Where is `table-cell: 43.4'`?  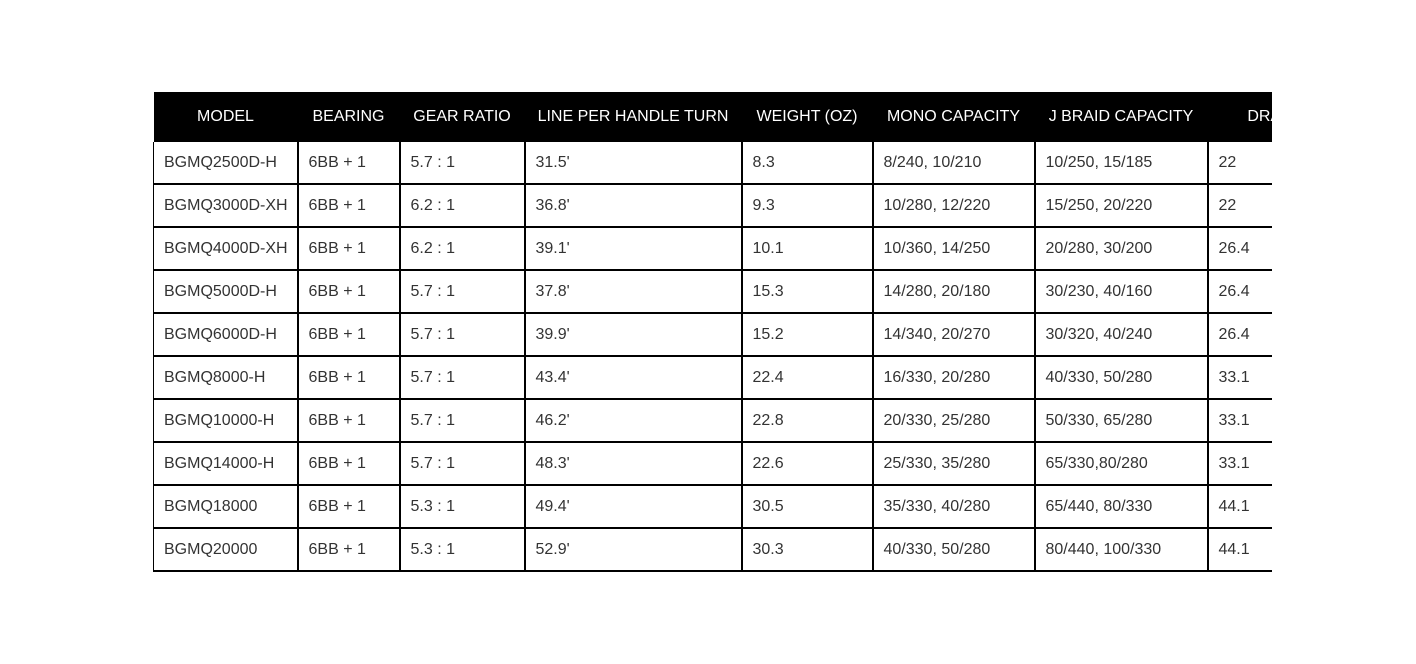
table-cell: 43.4' is located at coordinates (633, 377).